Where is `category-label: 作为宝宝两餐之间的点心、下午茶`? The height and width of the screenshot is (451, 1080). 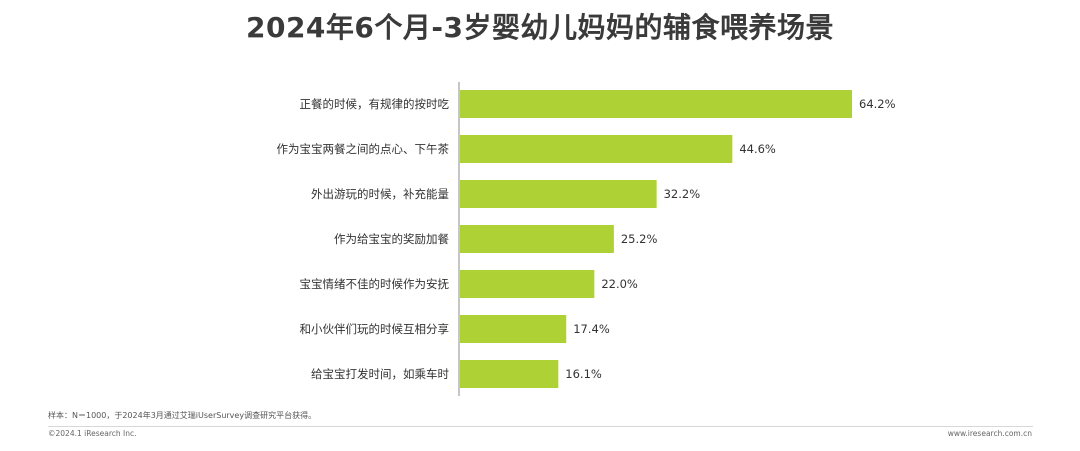
category-label: 作为宝宝两餐之间的点心、下午茶 is located at coordinates (363, 149).